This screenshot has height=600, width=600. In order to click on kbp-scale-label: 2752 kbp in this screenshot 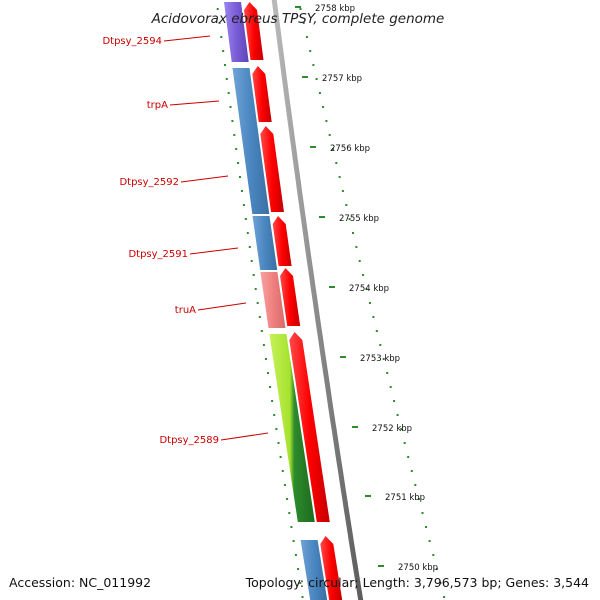, I will do `click(392, 429)`.